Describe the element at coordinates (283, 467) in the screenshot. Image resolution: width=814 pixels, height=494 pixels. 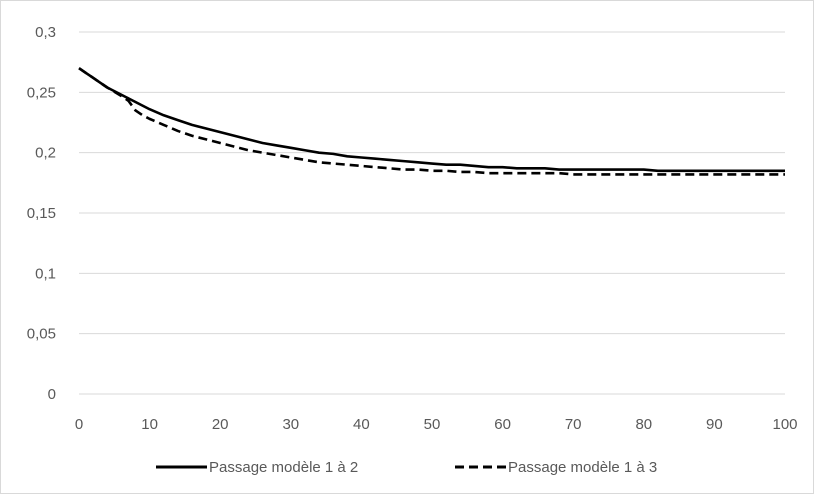
I see `legend-label-series-1: Passage modèle 1 à 2` at that location.